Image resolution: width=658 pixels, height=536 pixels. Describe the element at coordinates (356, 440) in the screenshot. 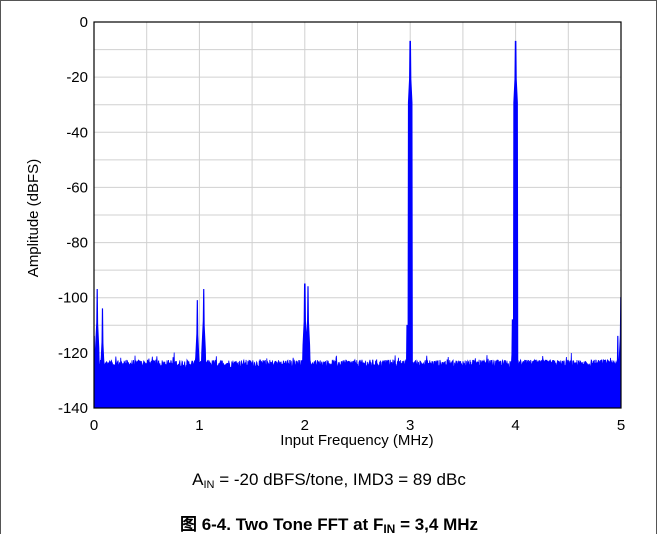

I see `x-axis-label: Input Frequency (MHz)` at that location.